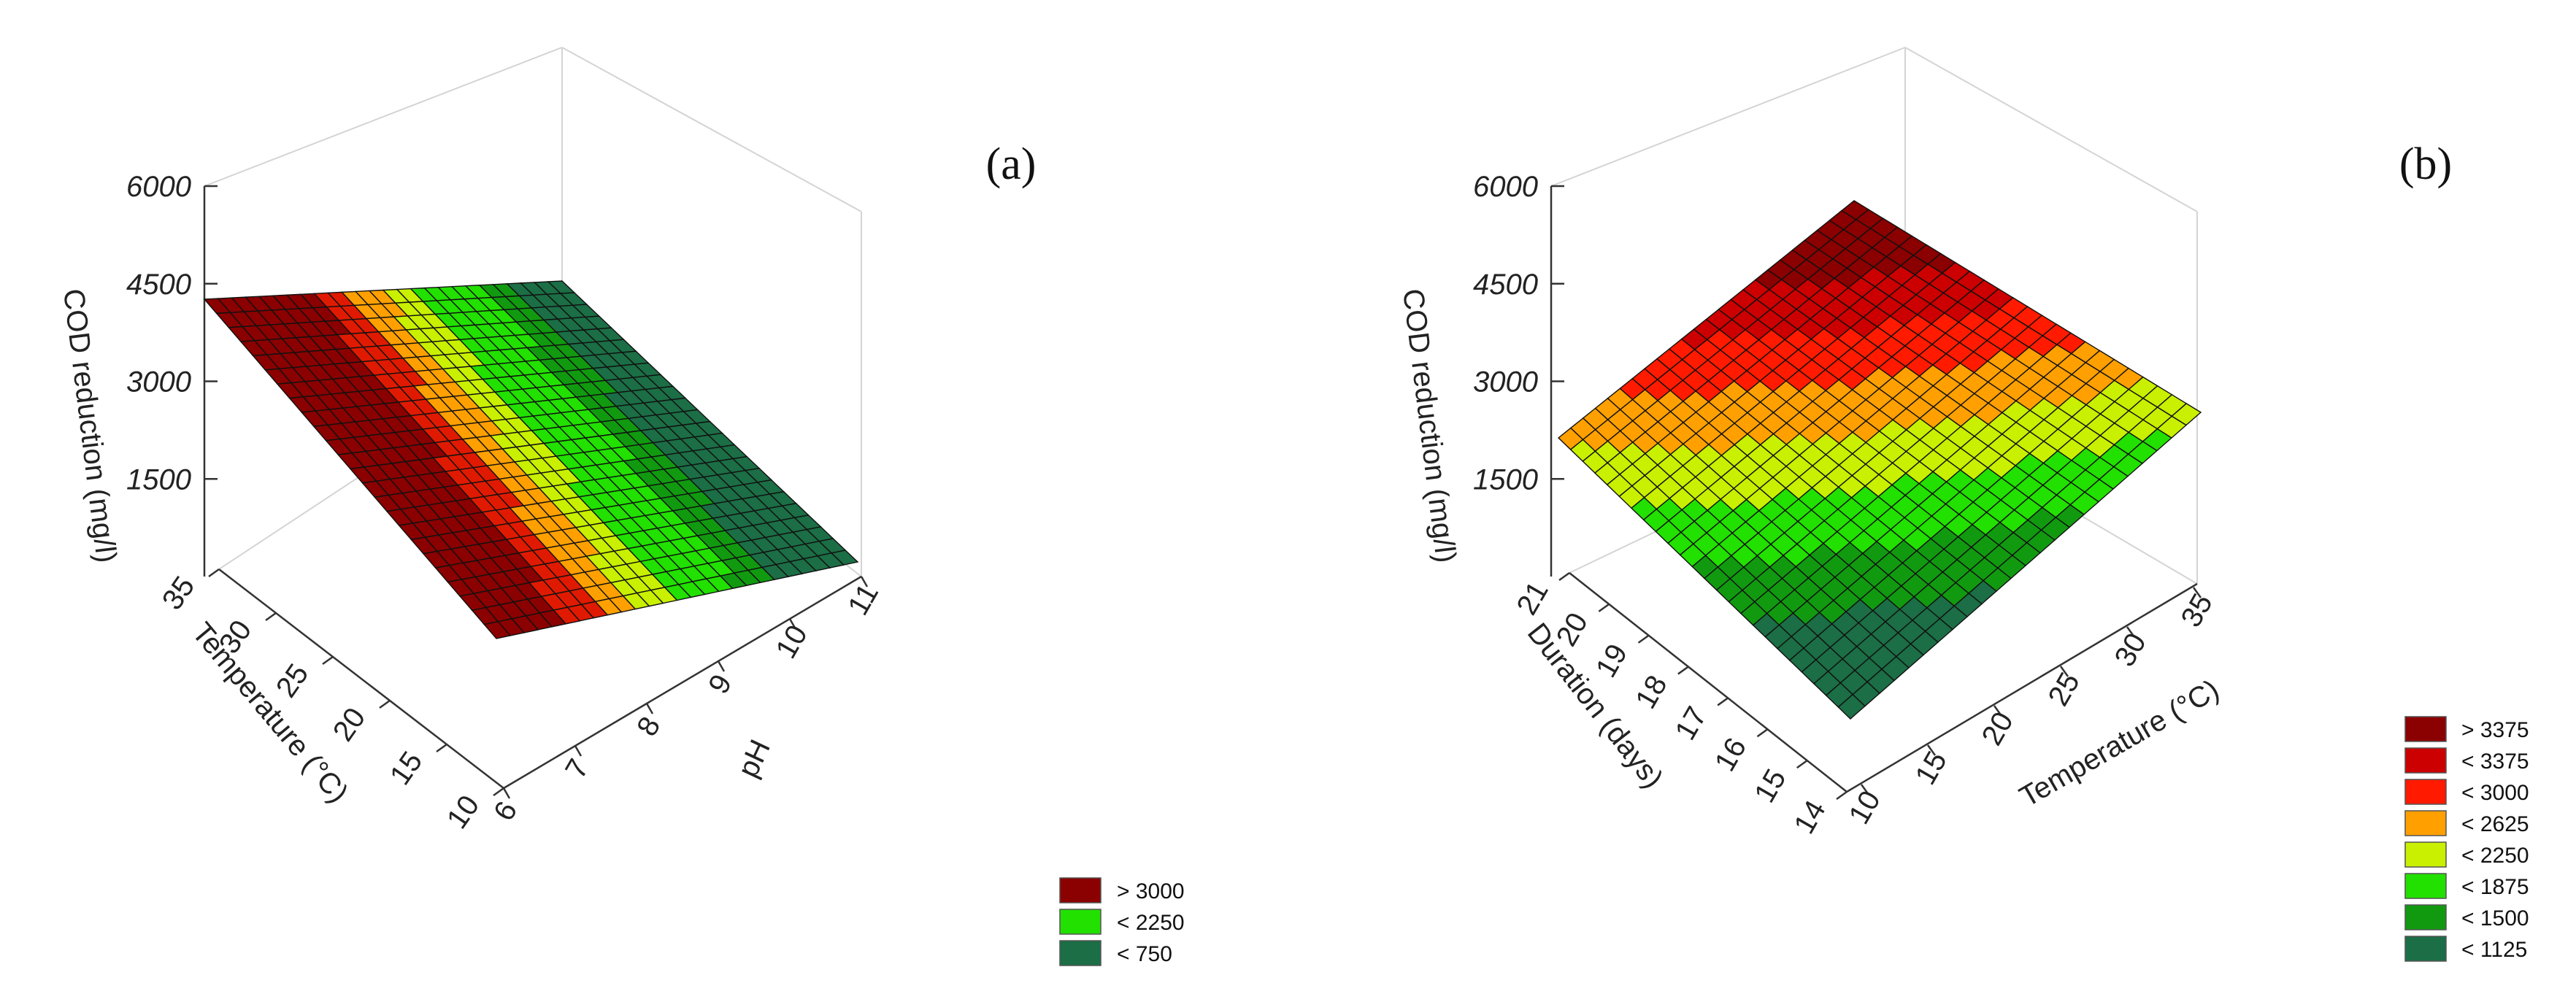  I want to click on legend-label-b: < 3000, so click(2495, 793).